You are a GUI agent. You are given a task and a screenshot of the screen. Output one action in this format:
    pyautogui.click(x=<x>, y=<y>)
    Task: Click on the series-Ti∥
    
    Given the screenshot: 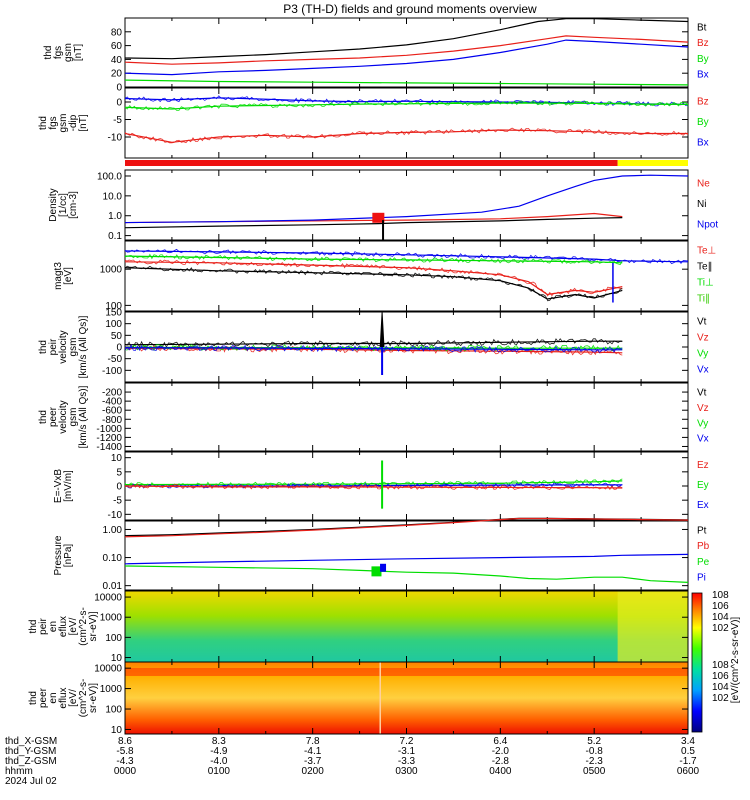 What is the action you would take?
    pyautogui.click(x=373, y=259)
    